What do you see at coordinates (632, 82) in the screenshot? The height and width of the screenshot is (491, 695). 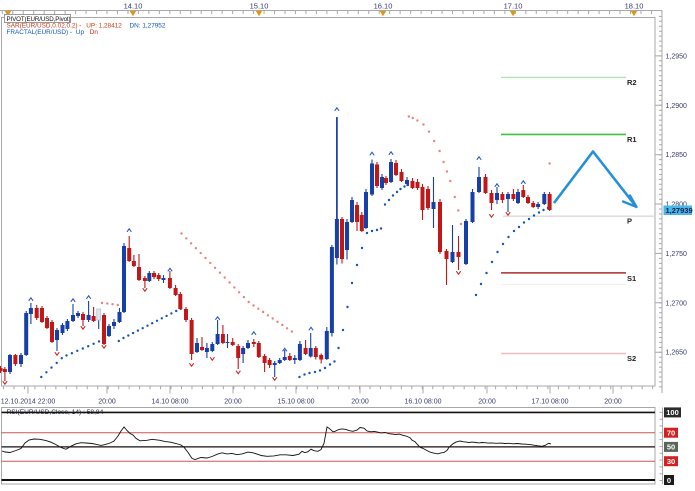 I see `svg-text: R2` at bounding box center [632, 82].